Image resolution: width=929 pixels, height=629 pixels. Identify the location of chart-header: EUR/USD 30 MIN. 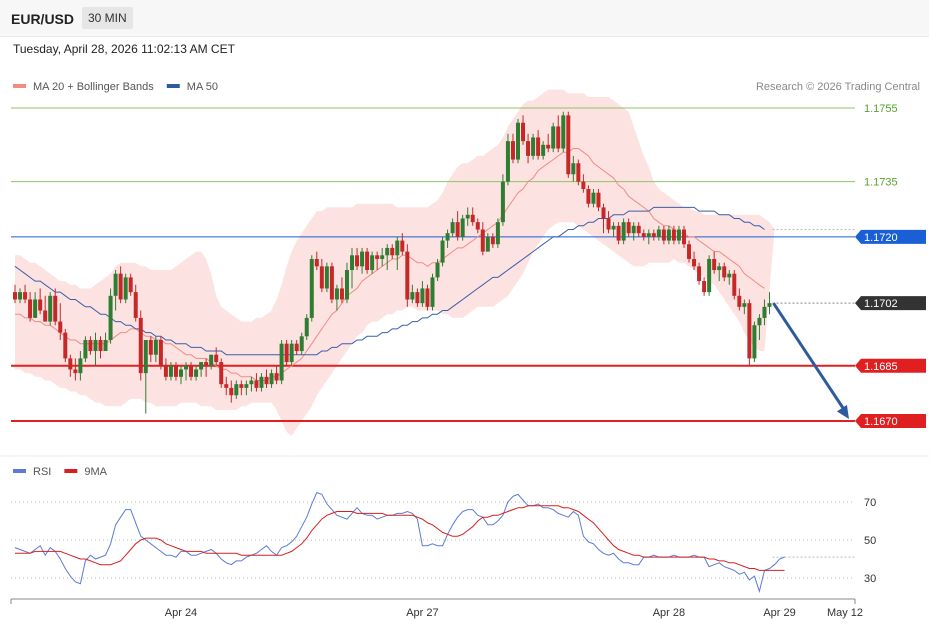
(464, 18).